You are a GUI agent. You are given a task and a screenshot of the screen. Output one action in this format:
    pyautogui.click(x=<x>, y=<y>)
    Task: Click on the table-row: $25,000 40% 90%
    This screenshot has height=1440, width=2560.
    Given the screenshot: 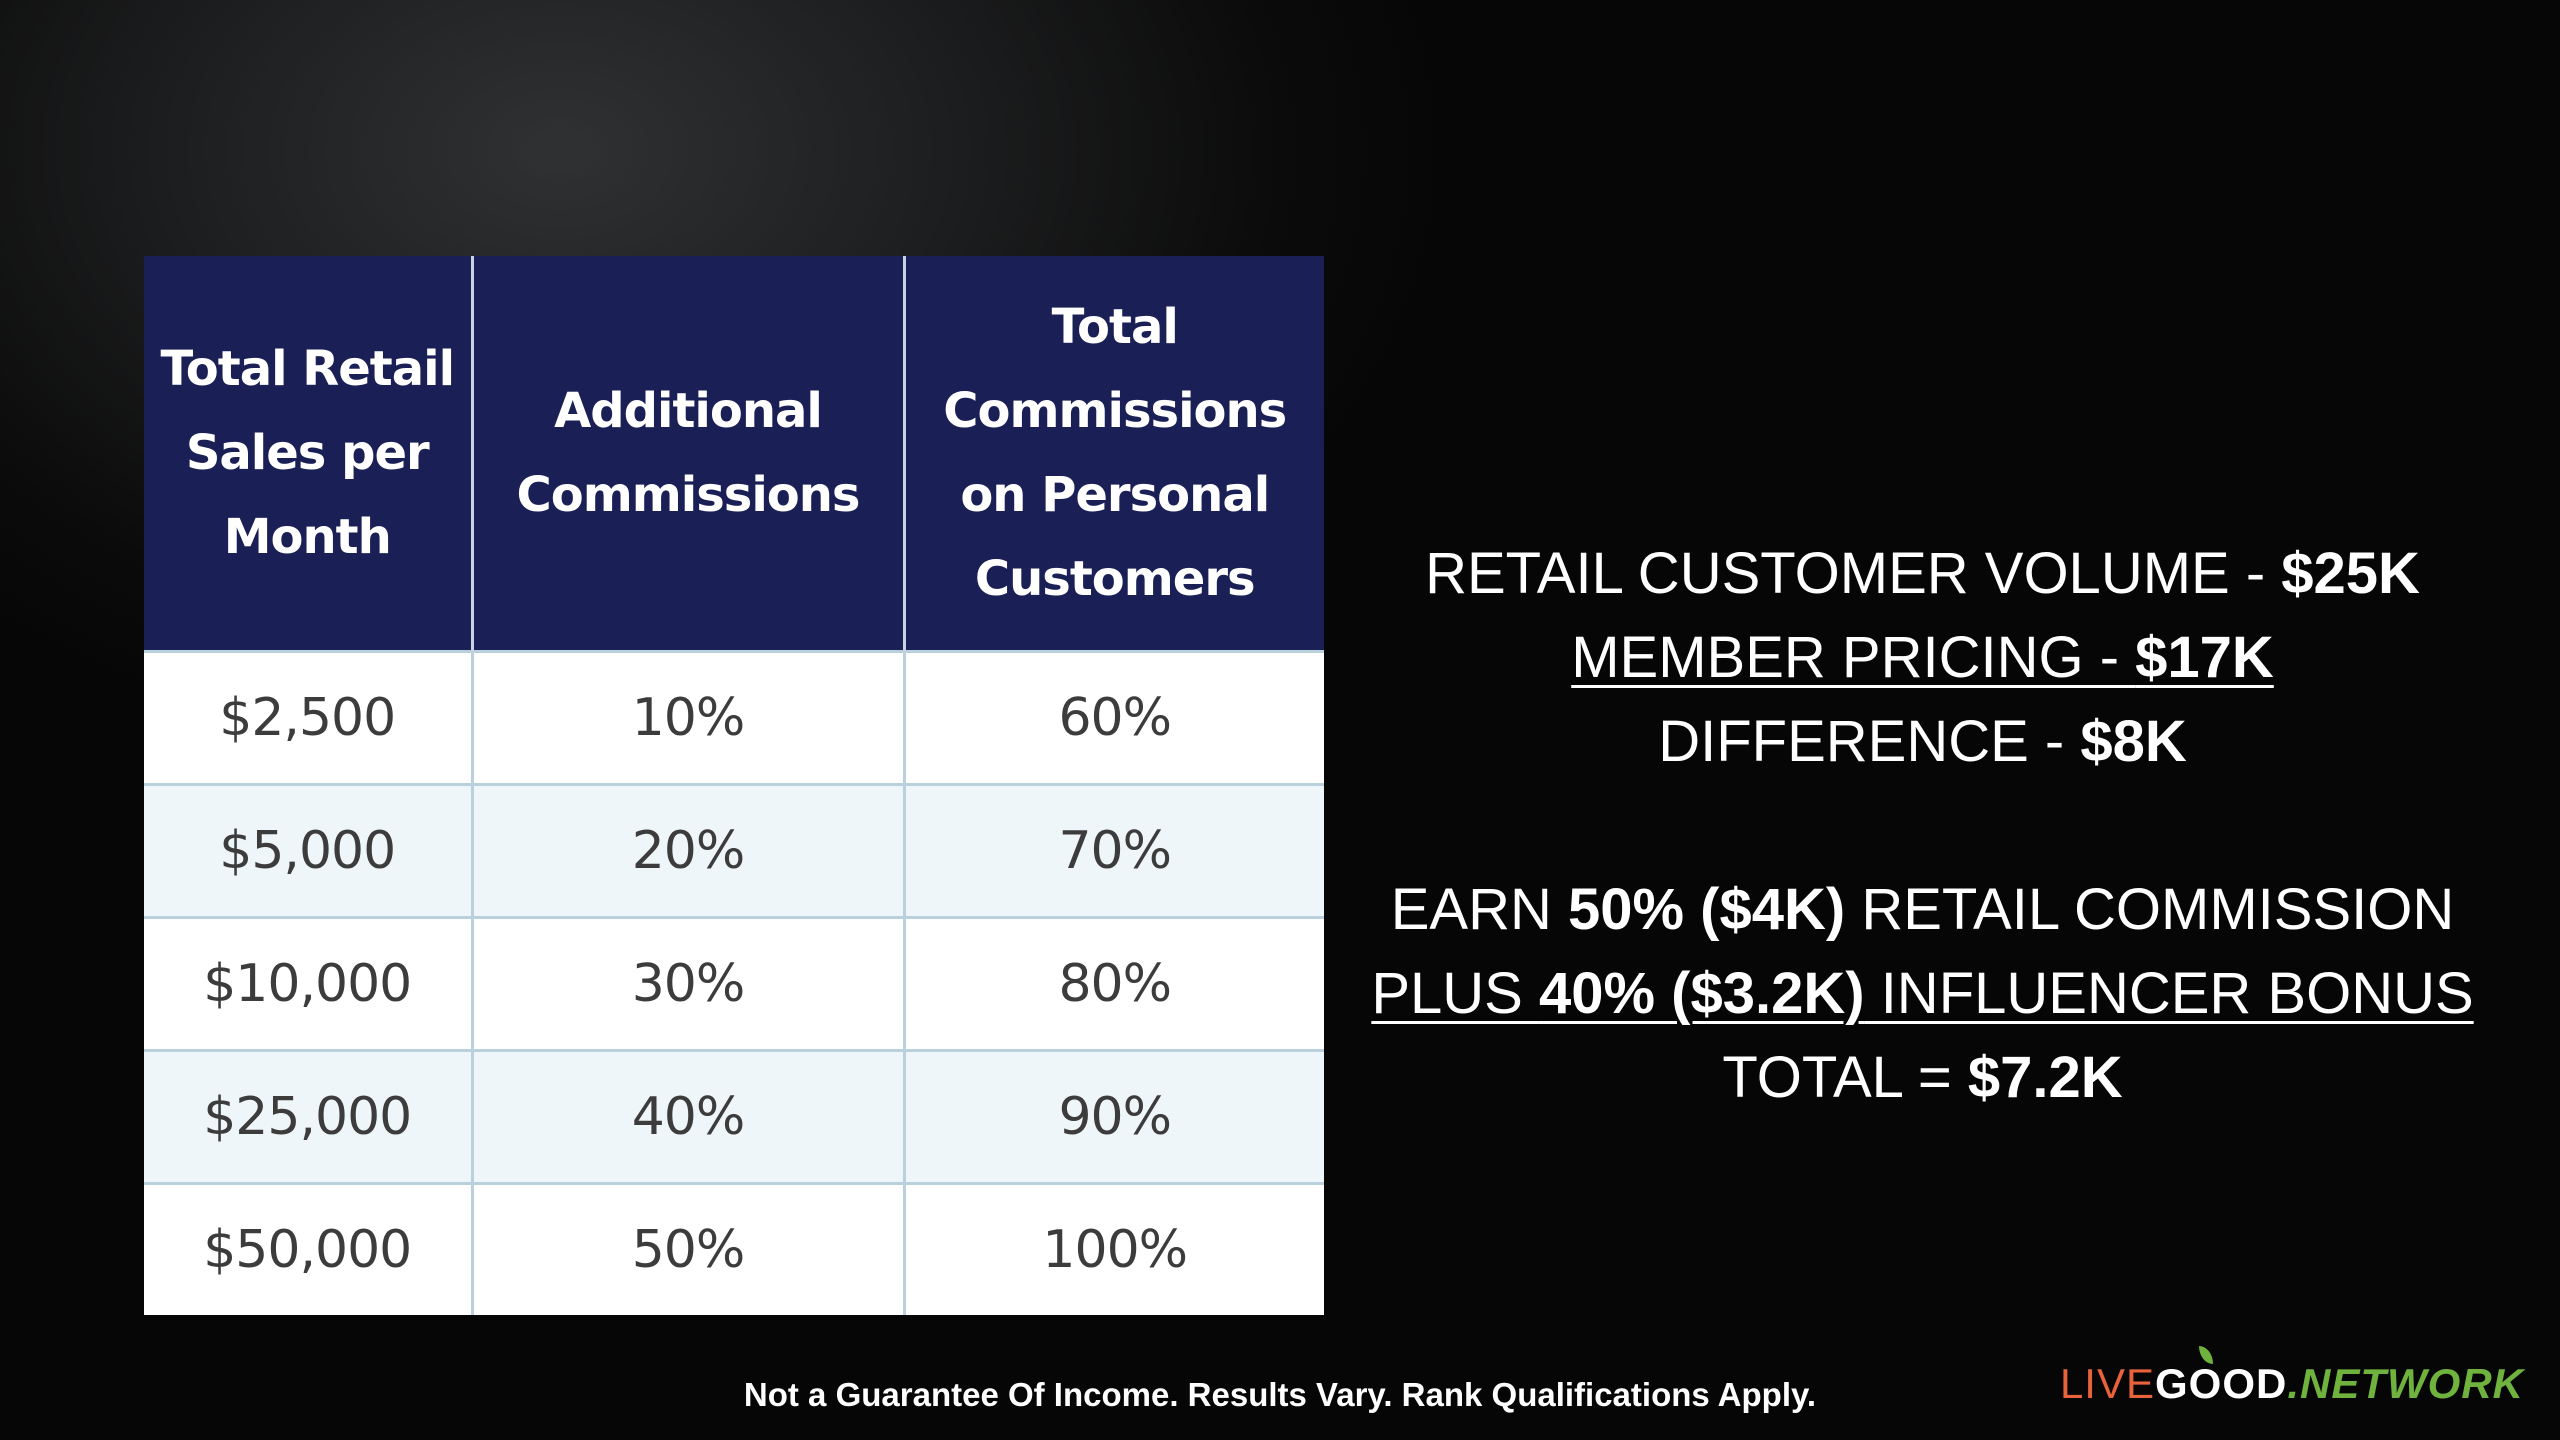 What is the action you would take?
    pyautogui.click(x=734, y=1117)
    